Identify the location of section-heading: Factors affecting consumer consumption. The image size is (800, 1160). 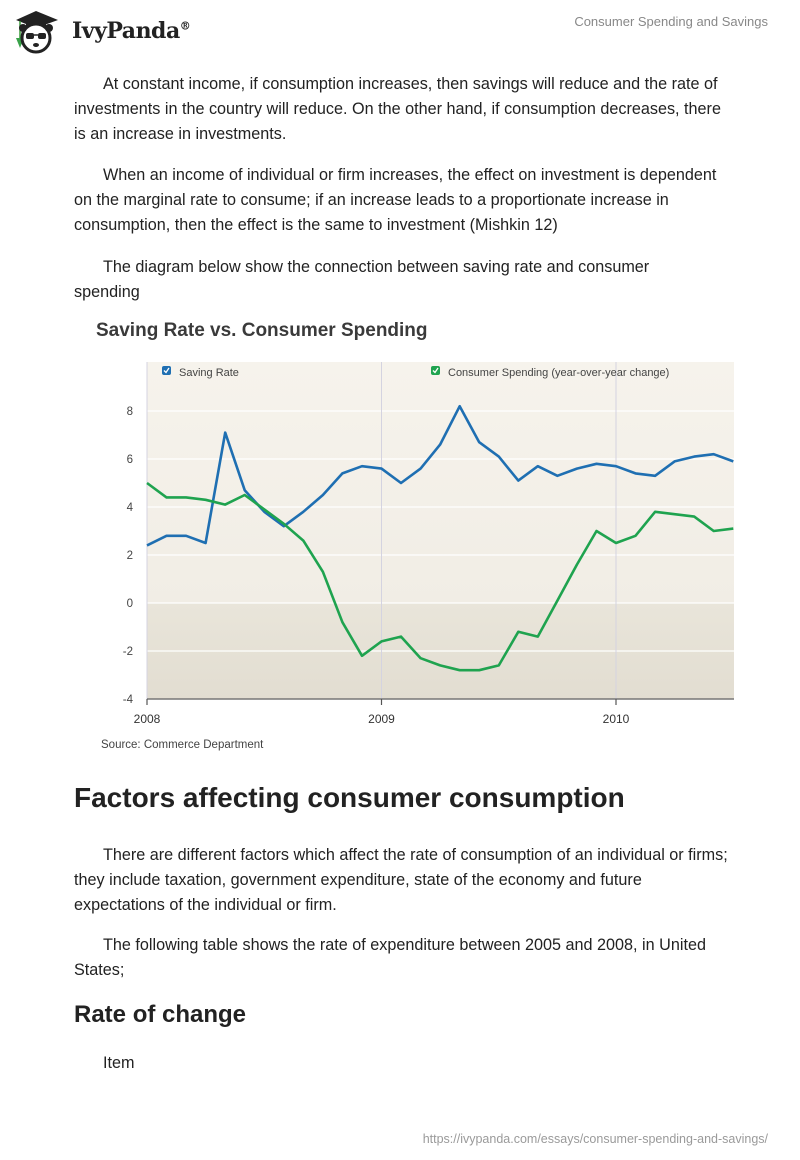
(349, 797).